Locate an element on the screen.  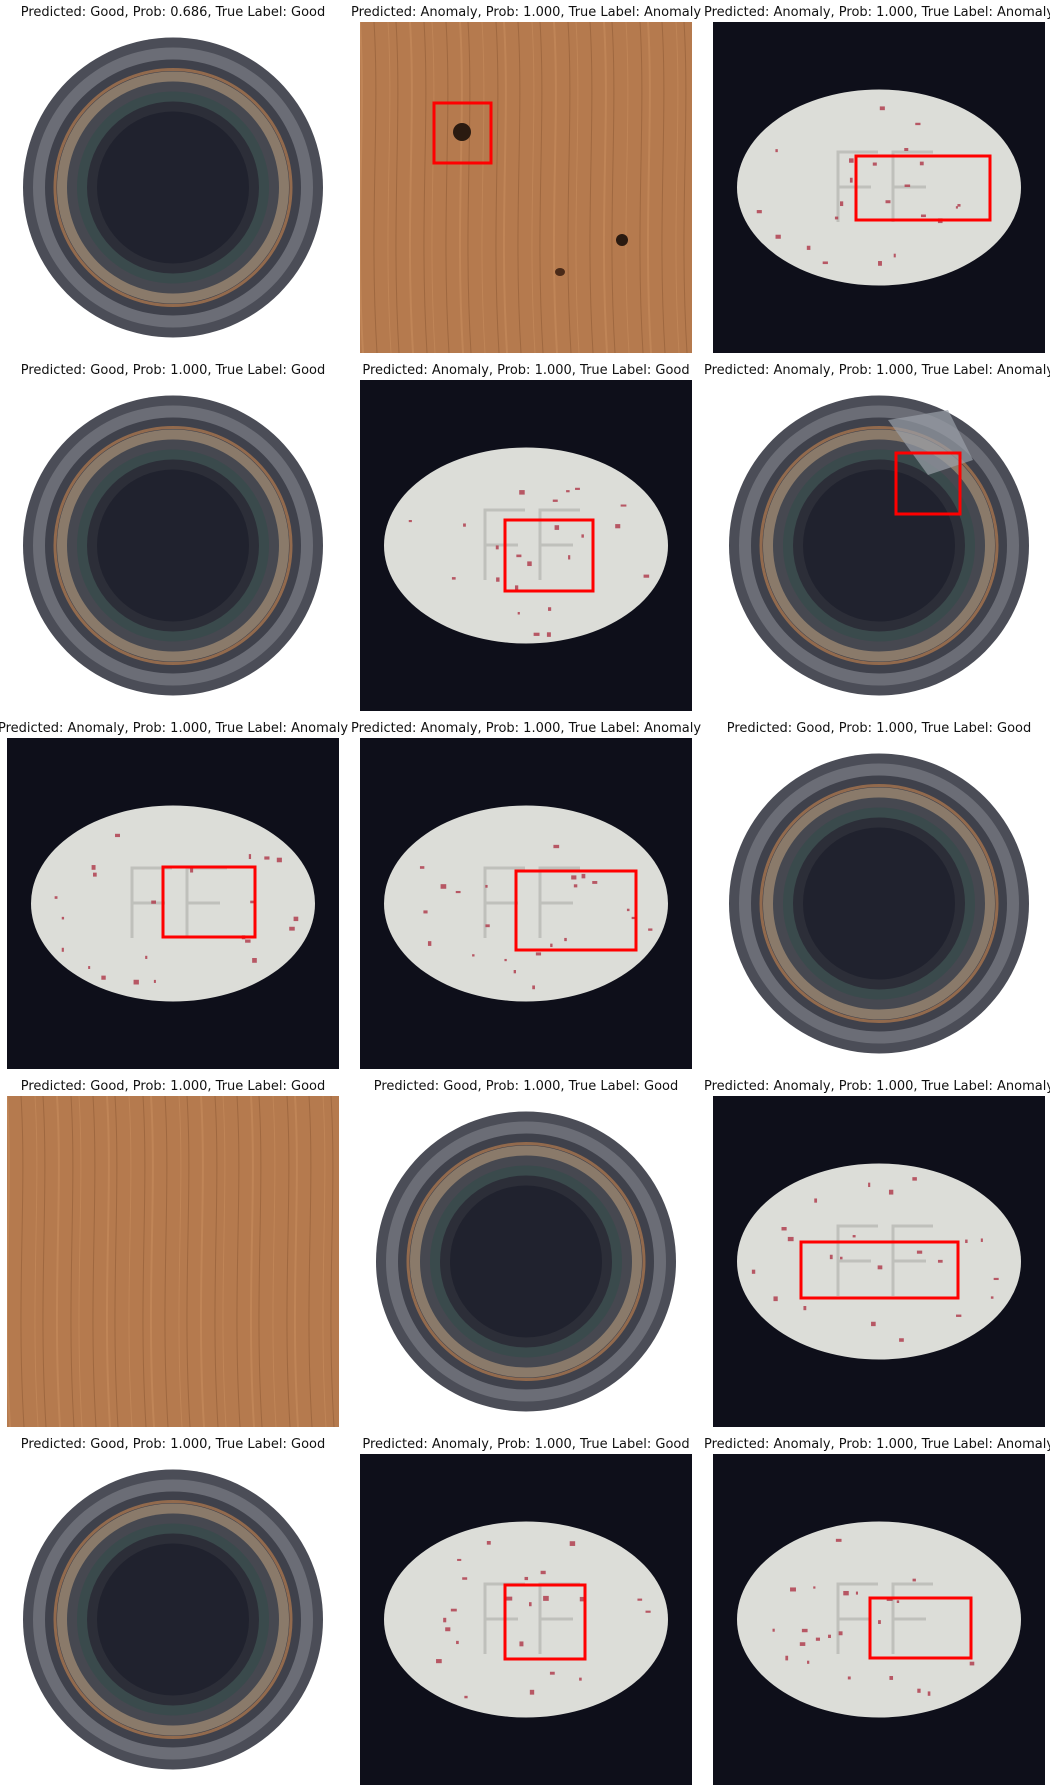
wood-hole is located at coordinates (462, 132).